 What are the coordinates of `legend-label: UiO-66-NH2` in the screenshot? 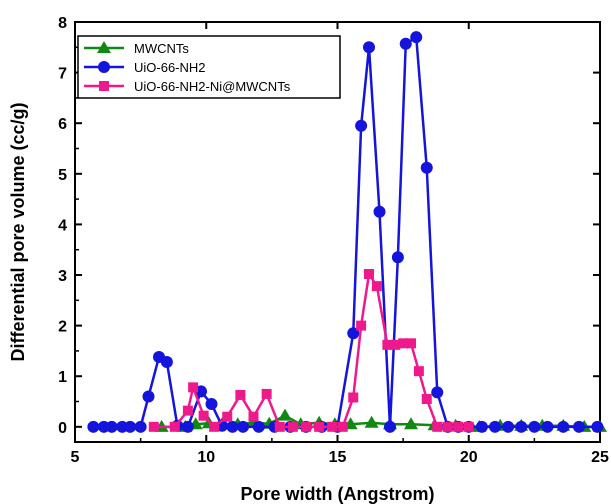 It's located at (170, 67).